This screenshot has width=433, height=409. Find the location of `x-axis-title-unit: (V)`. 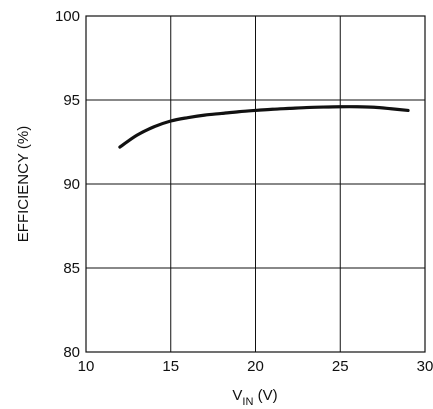

x-axis-title-unit: (V) is located at coordinates (265, 395).